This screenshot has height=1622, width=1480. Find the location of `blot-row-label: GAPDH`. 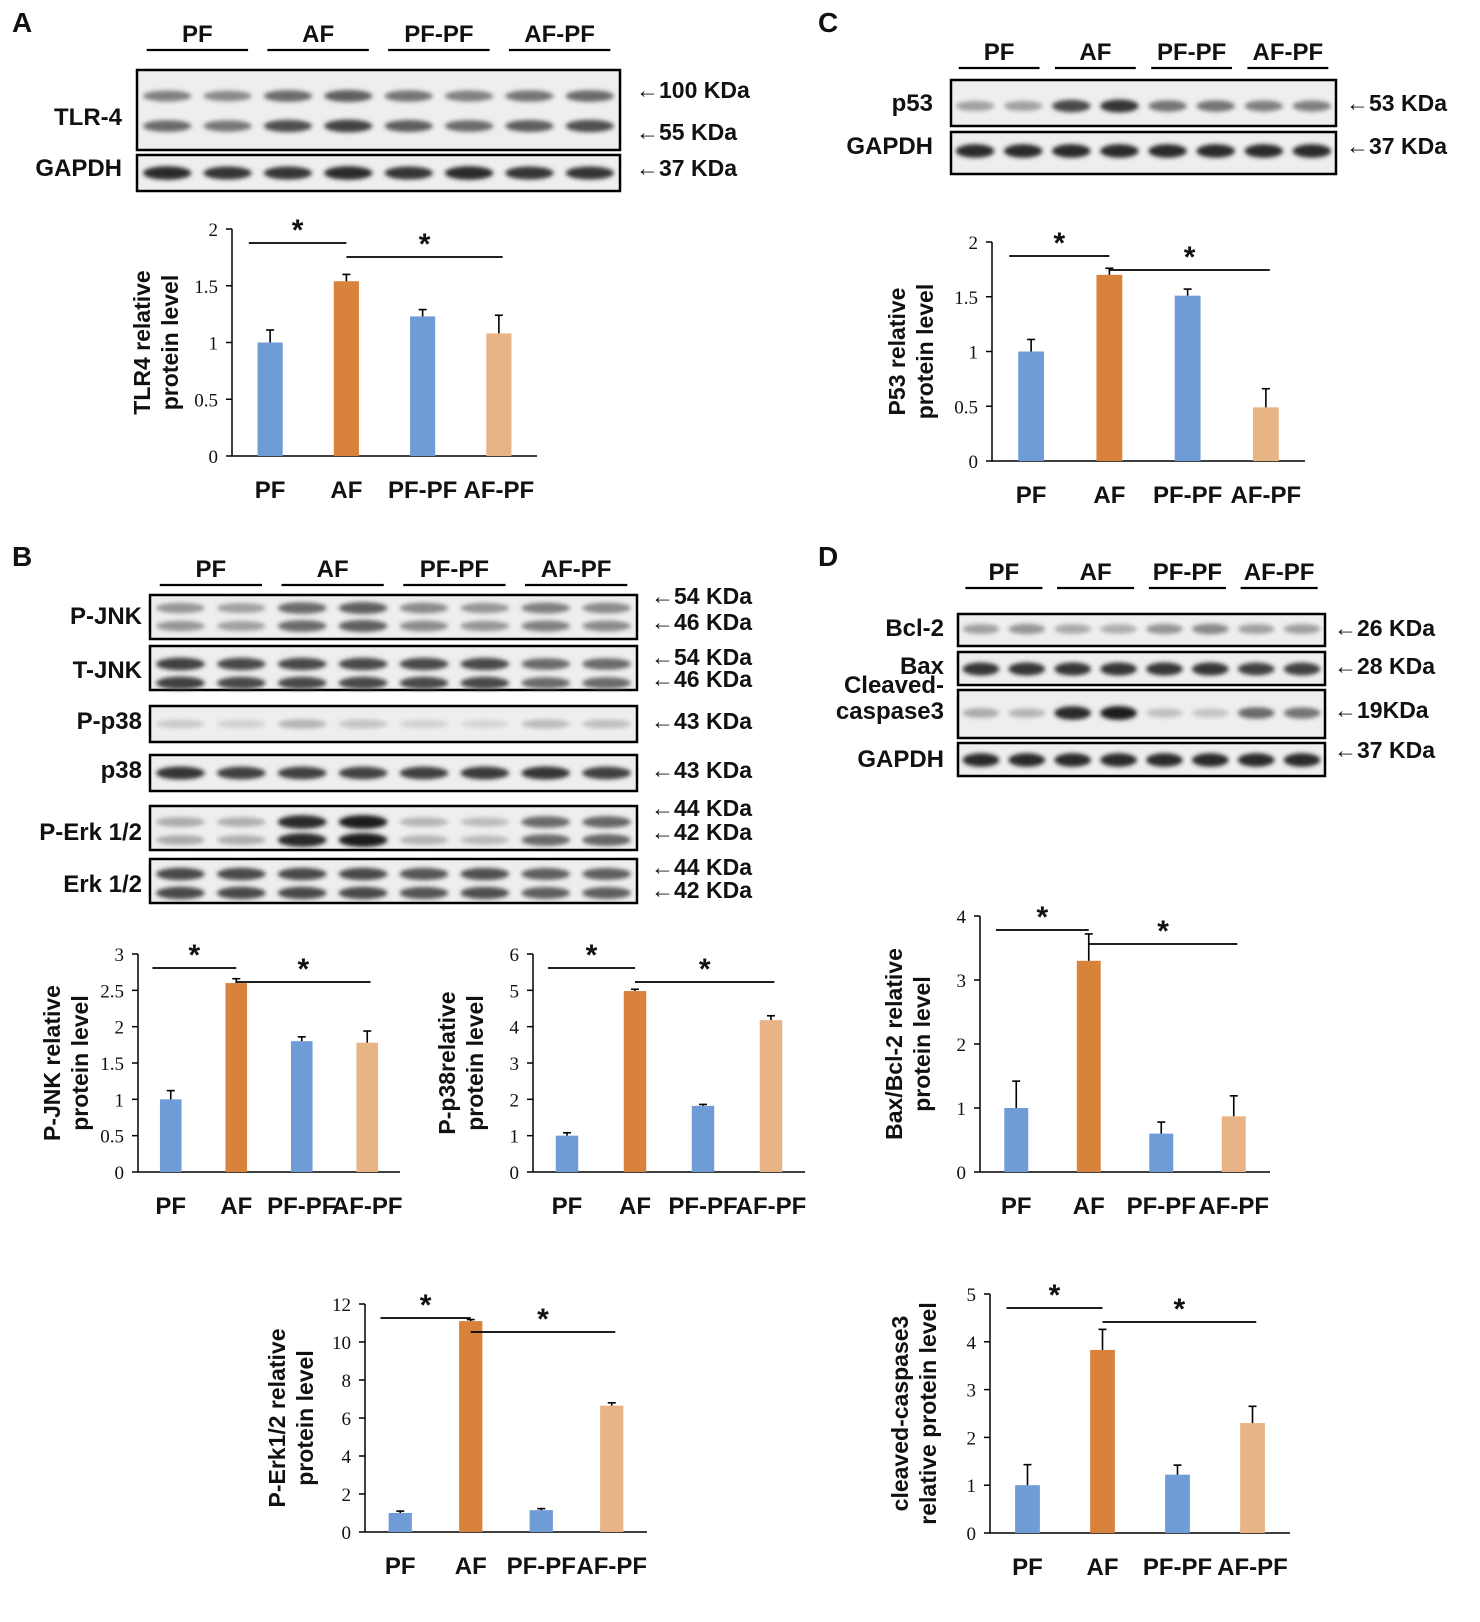

blot-row-label: GAPDH is located at coordinates (78, 168).